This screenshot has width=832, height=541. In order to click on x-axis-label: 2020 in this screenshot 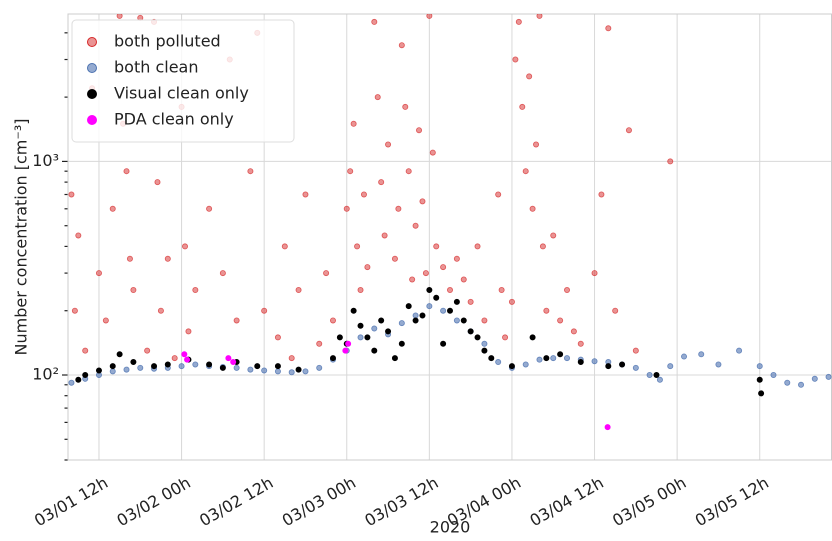, I will do `click(450, 527)`.